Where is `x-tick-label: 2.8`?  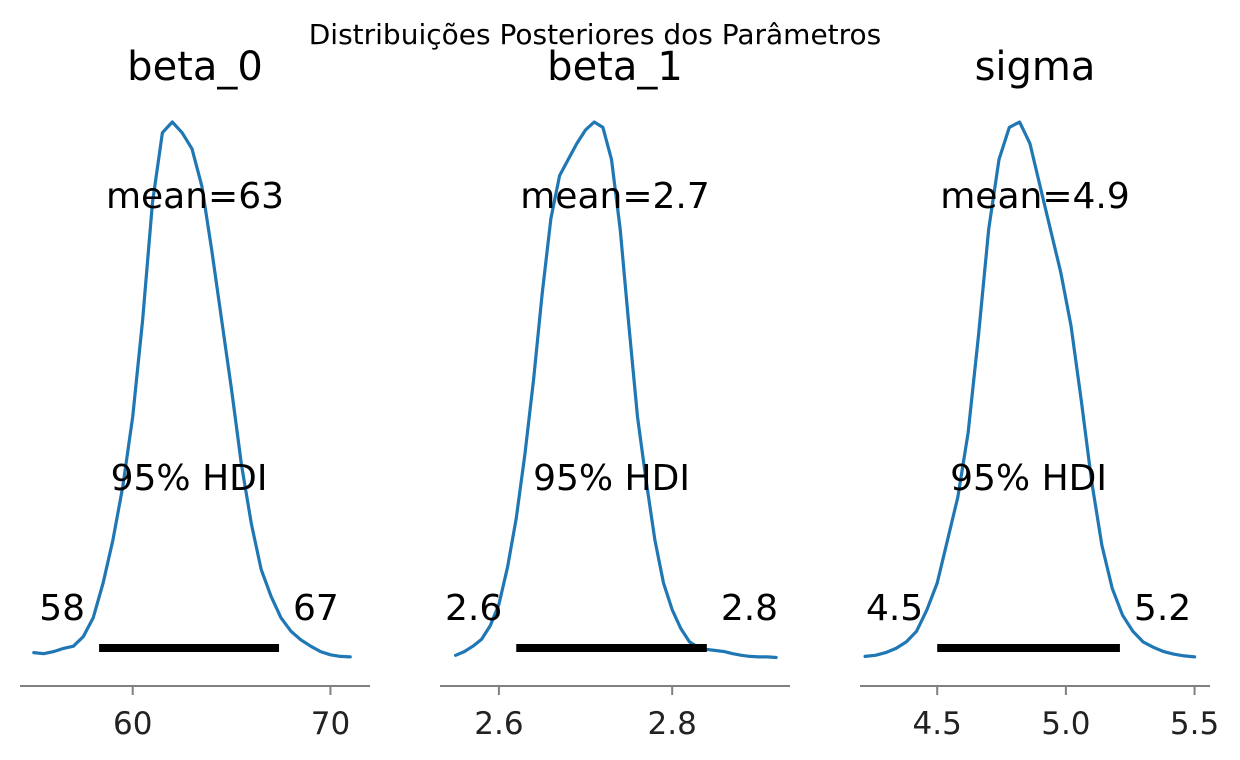 x-tick-label: 2.8 is located at coordinates (672, 724).